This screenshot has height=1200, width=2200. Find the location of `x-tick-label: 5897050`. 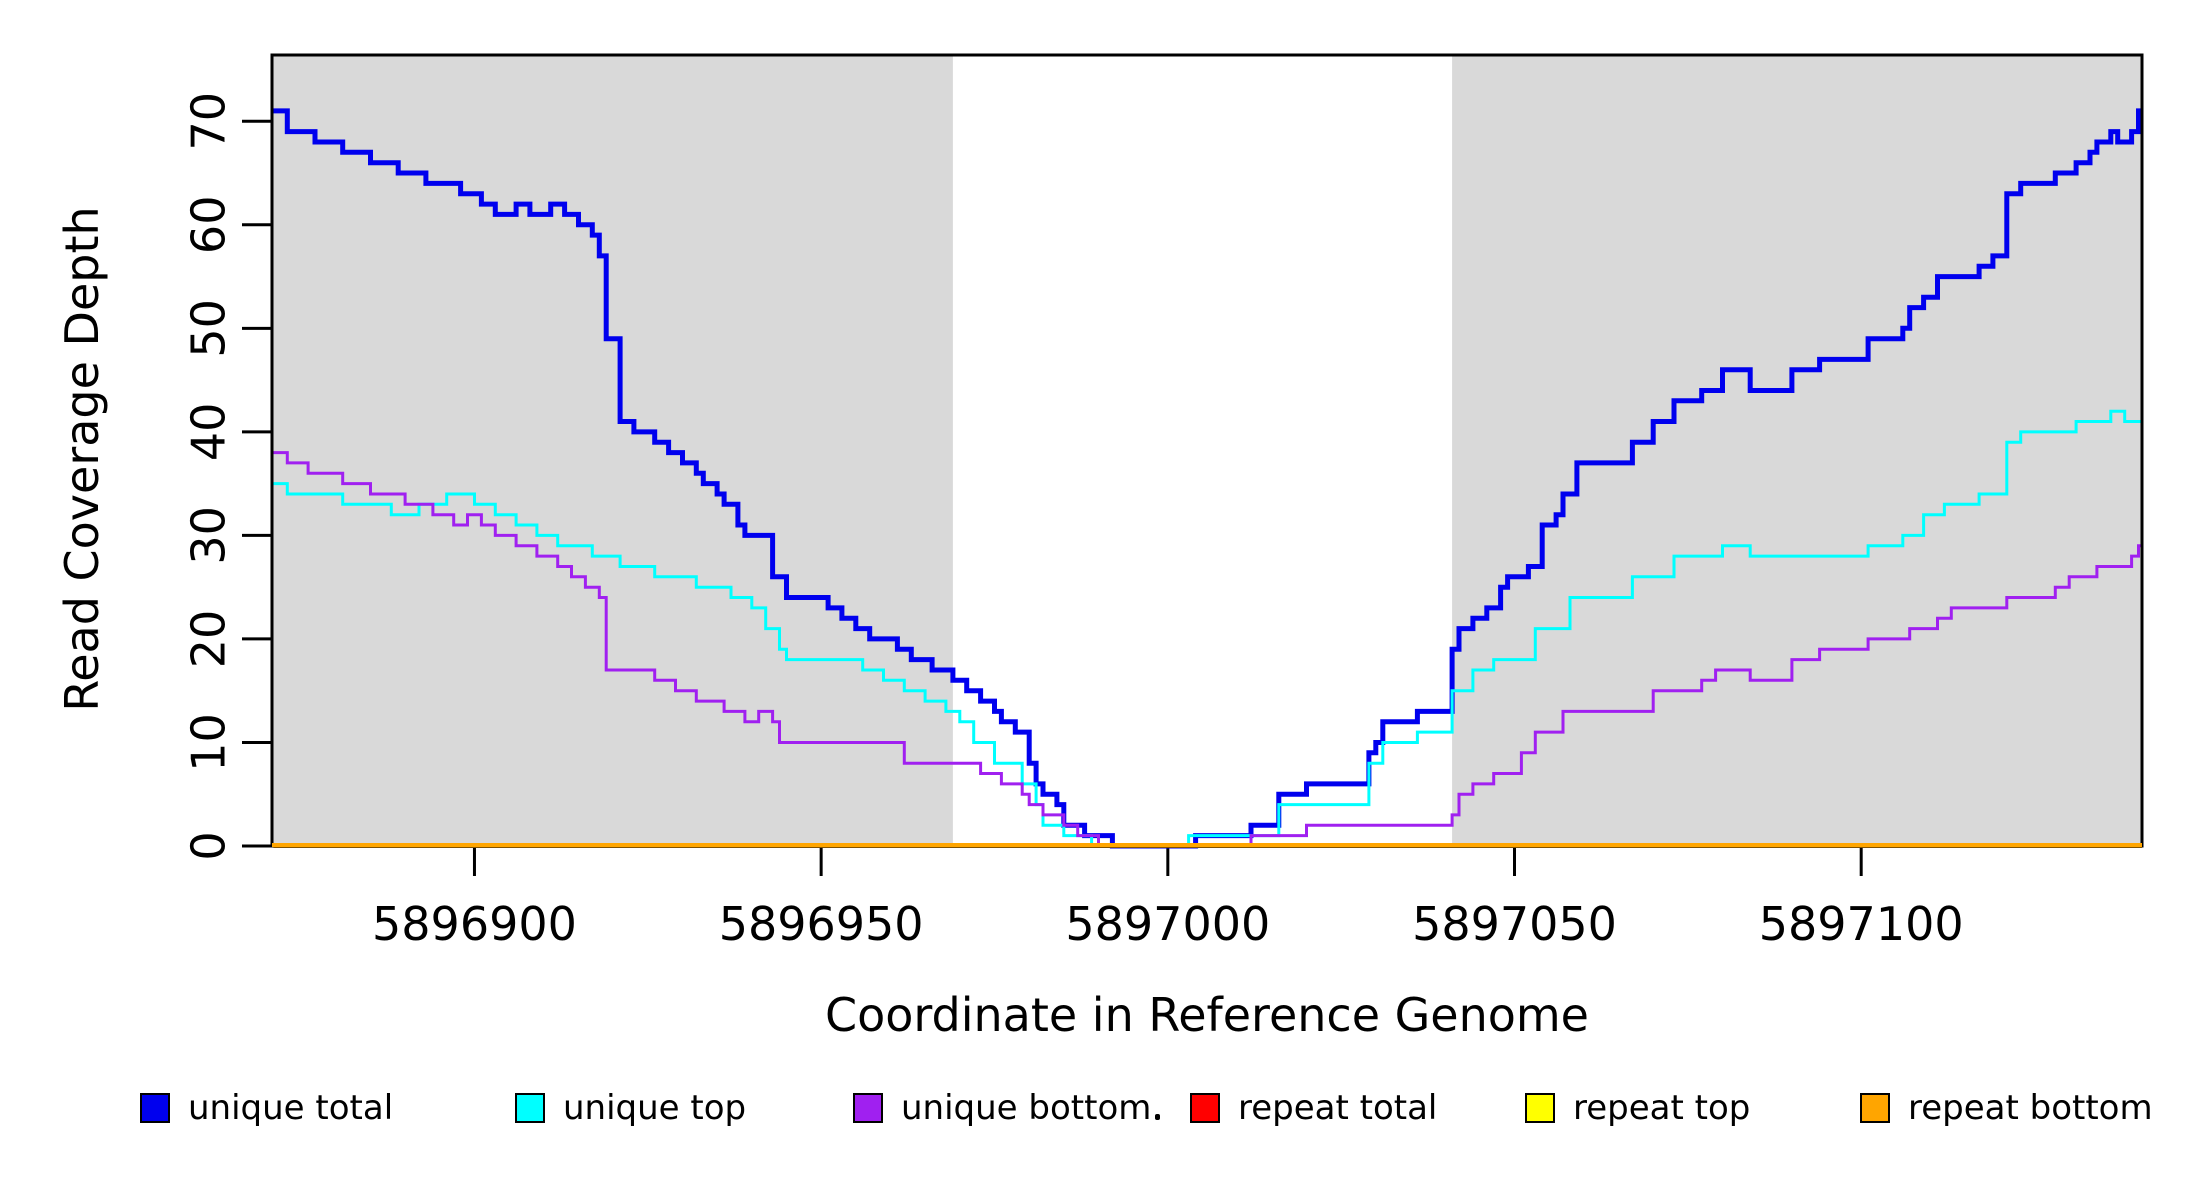

x-tick-label: 5897050 is located at coordinates (1514, 924).